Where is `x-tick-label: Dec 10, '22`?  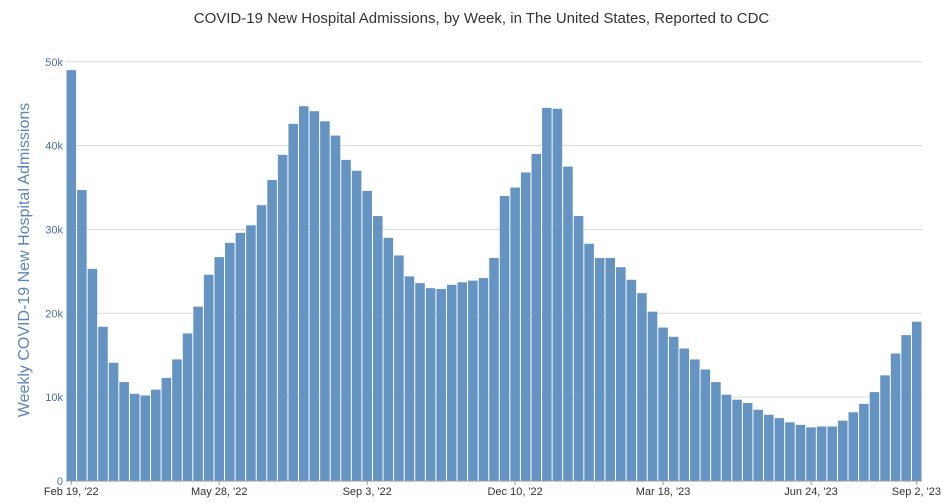
x-tick-label: Dec 10, '22 is located at coordinates (514, 492).